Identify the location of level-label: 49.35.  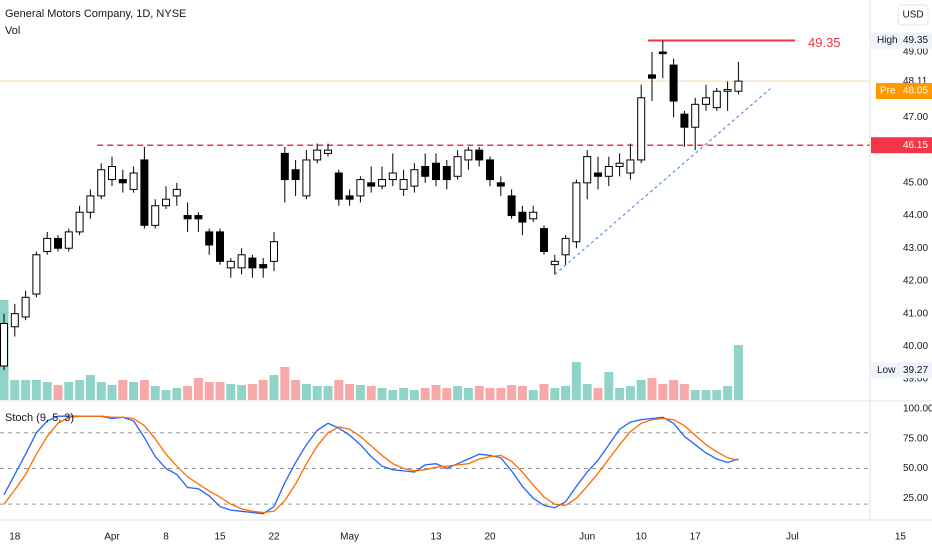
(824, 42).